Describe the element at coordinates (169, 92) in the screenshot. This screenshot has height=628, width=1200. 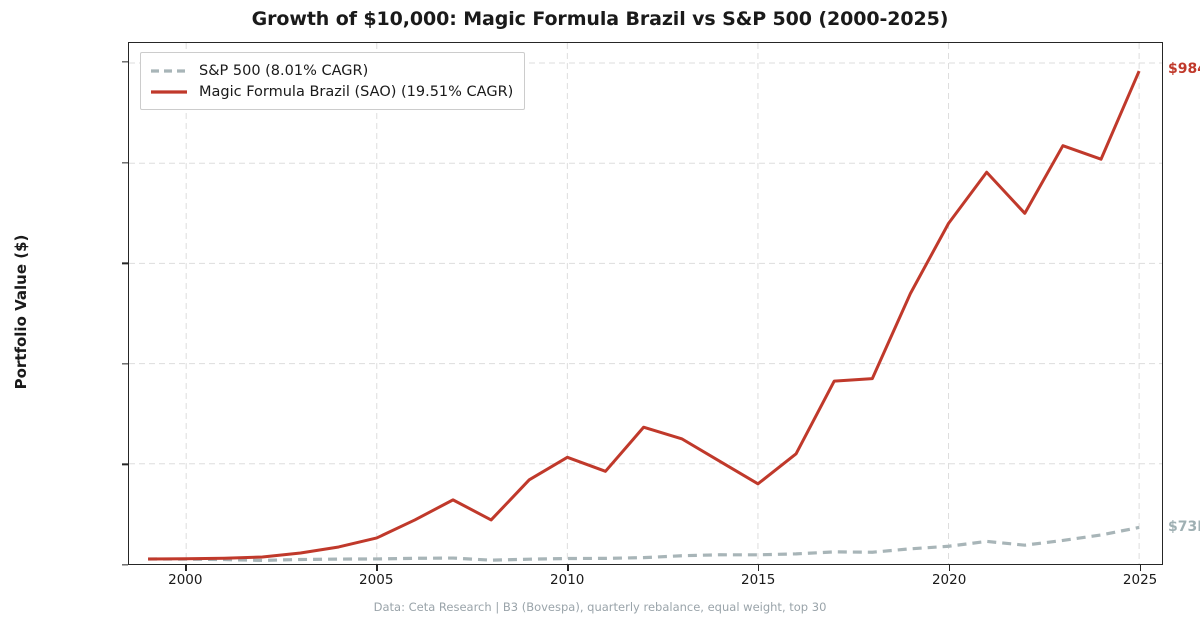
I see `legend-line-solid-icon` at that location.